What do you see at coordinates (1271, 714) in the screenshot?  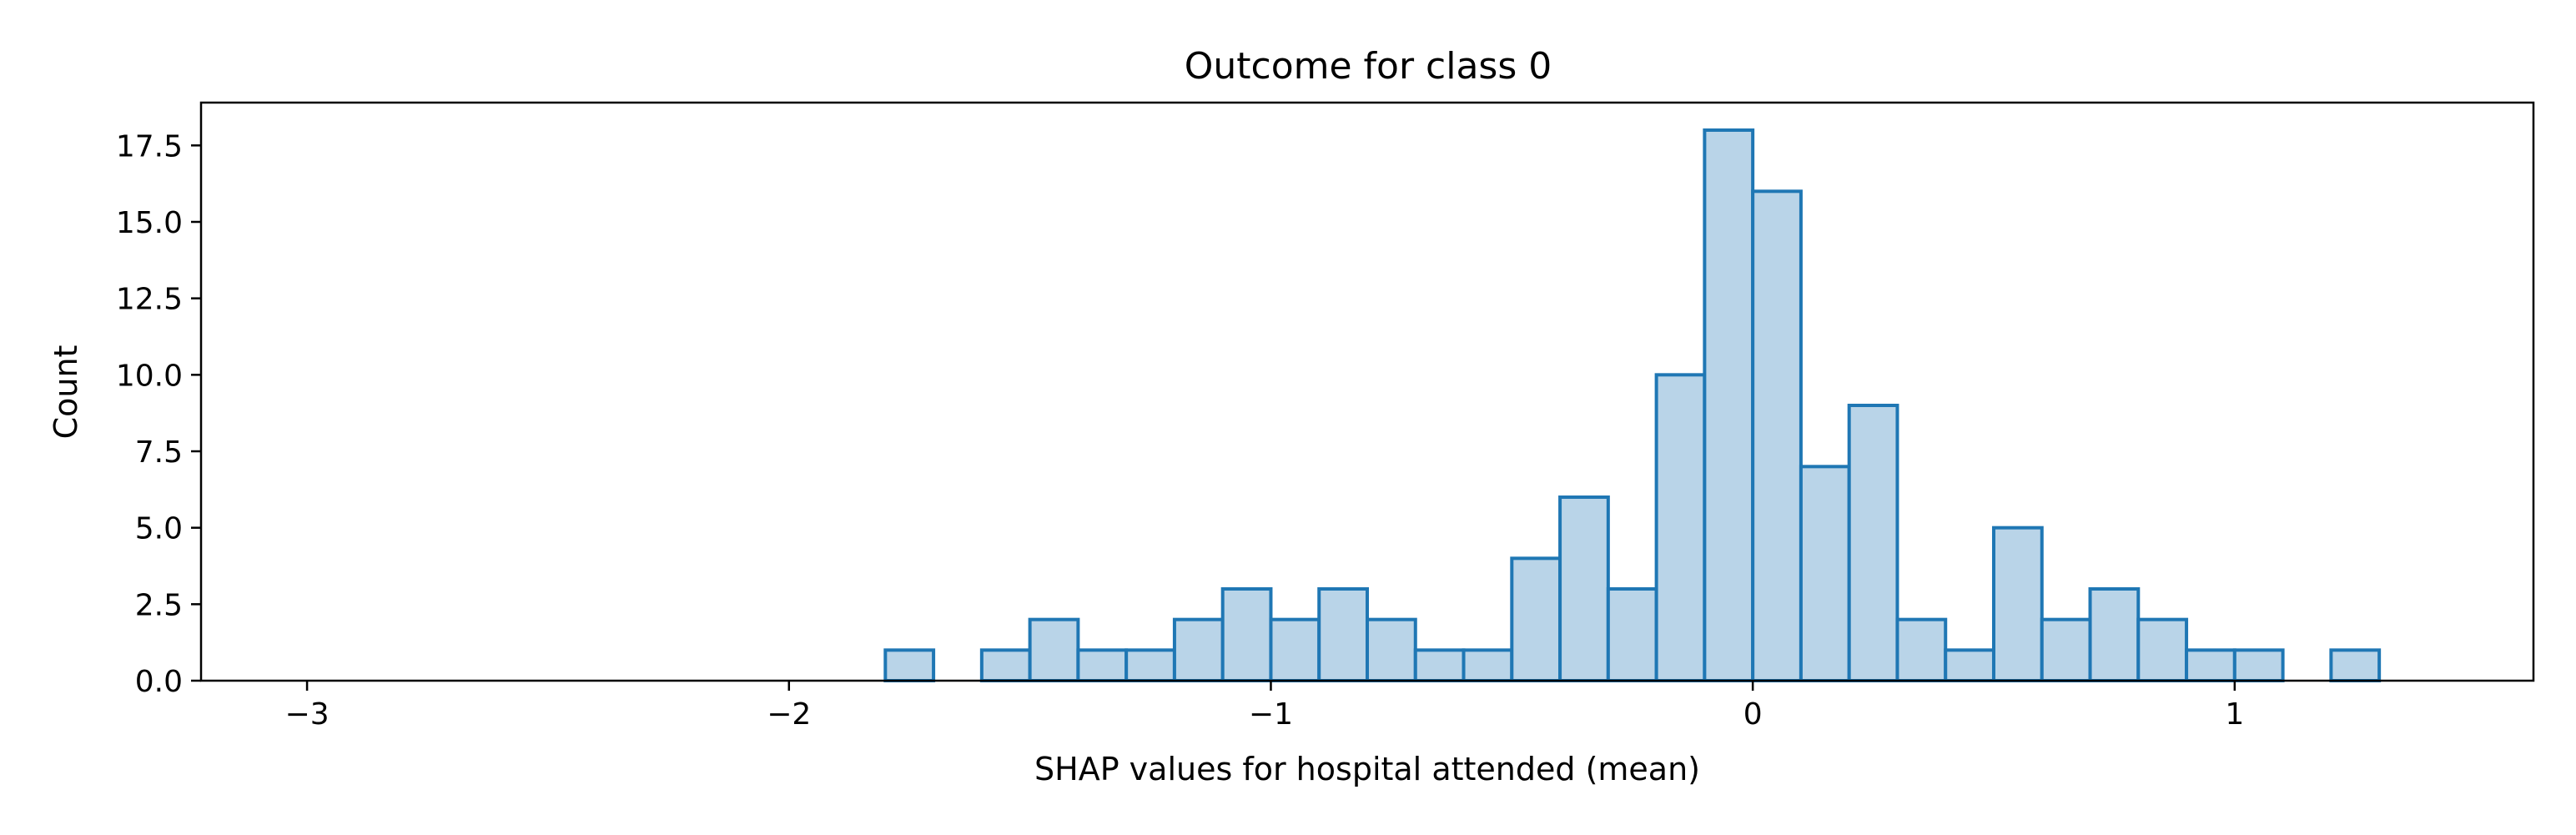 I see `x-tick-label: −1` at bounding box center [1271, 714].